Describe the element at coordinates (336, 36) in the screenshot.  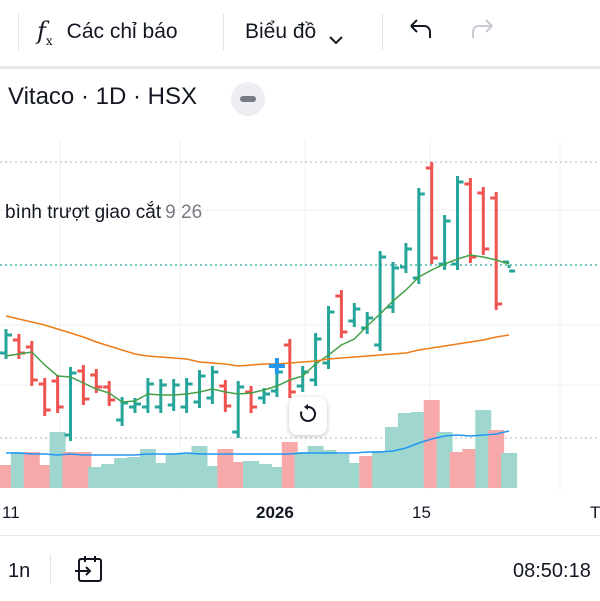
I see `chevron-down-icon` at that location.